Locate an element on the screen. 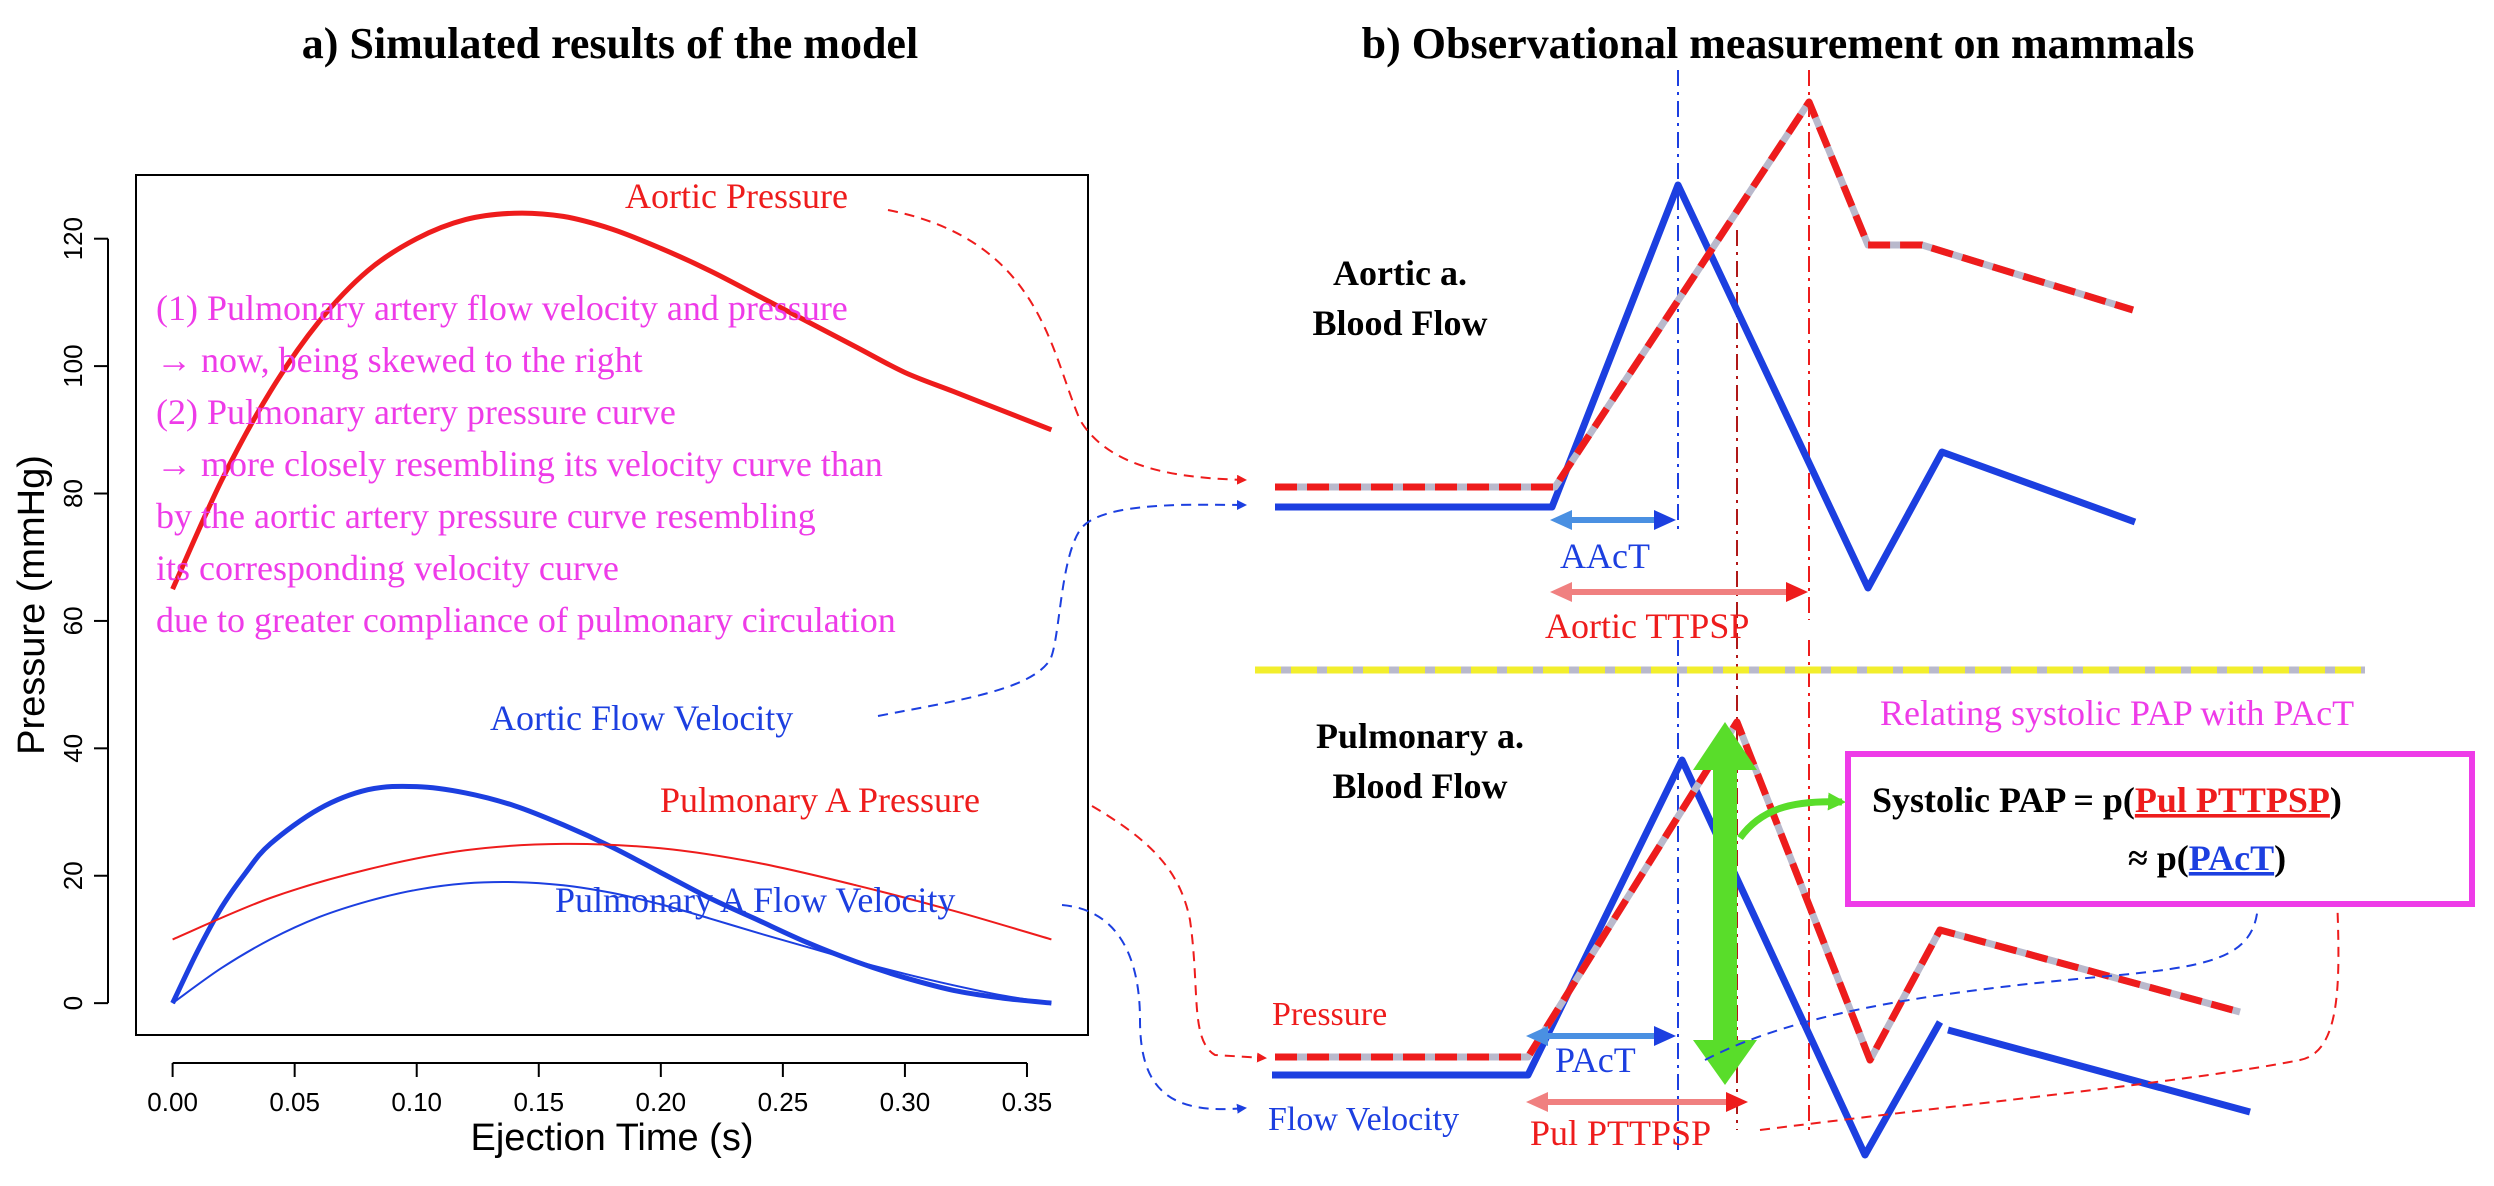  annotation-line: → now, being skewed to the right is located at coordinates (399, 360).